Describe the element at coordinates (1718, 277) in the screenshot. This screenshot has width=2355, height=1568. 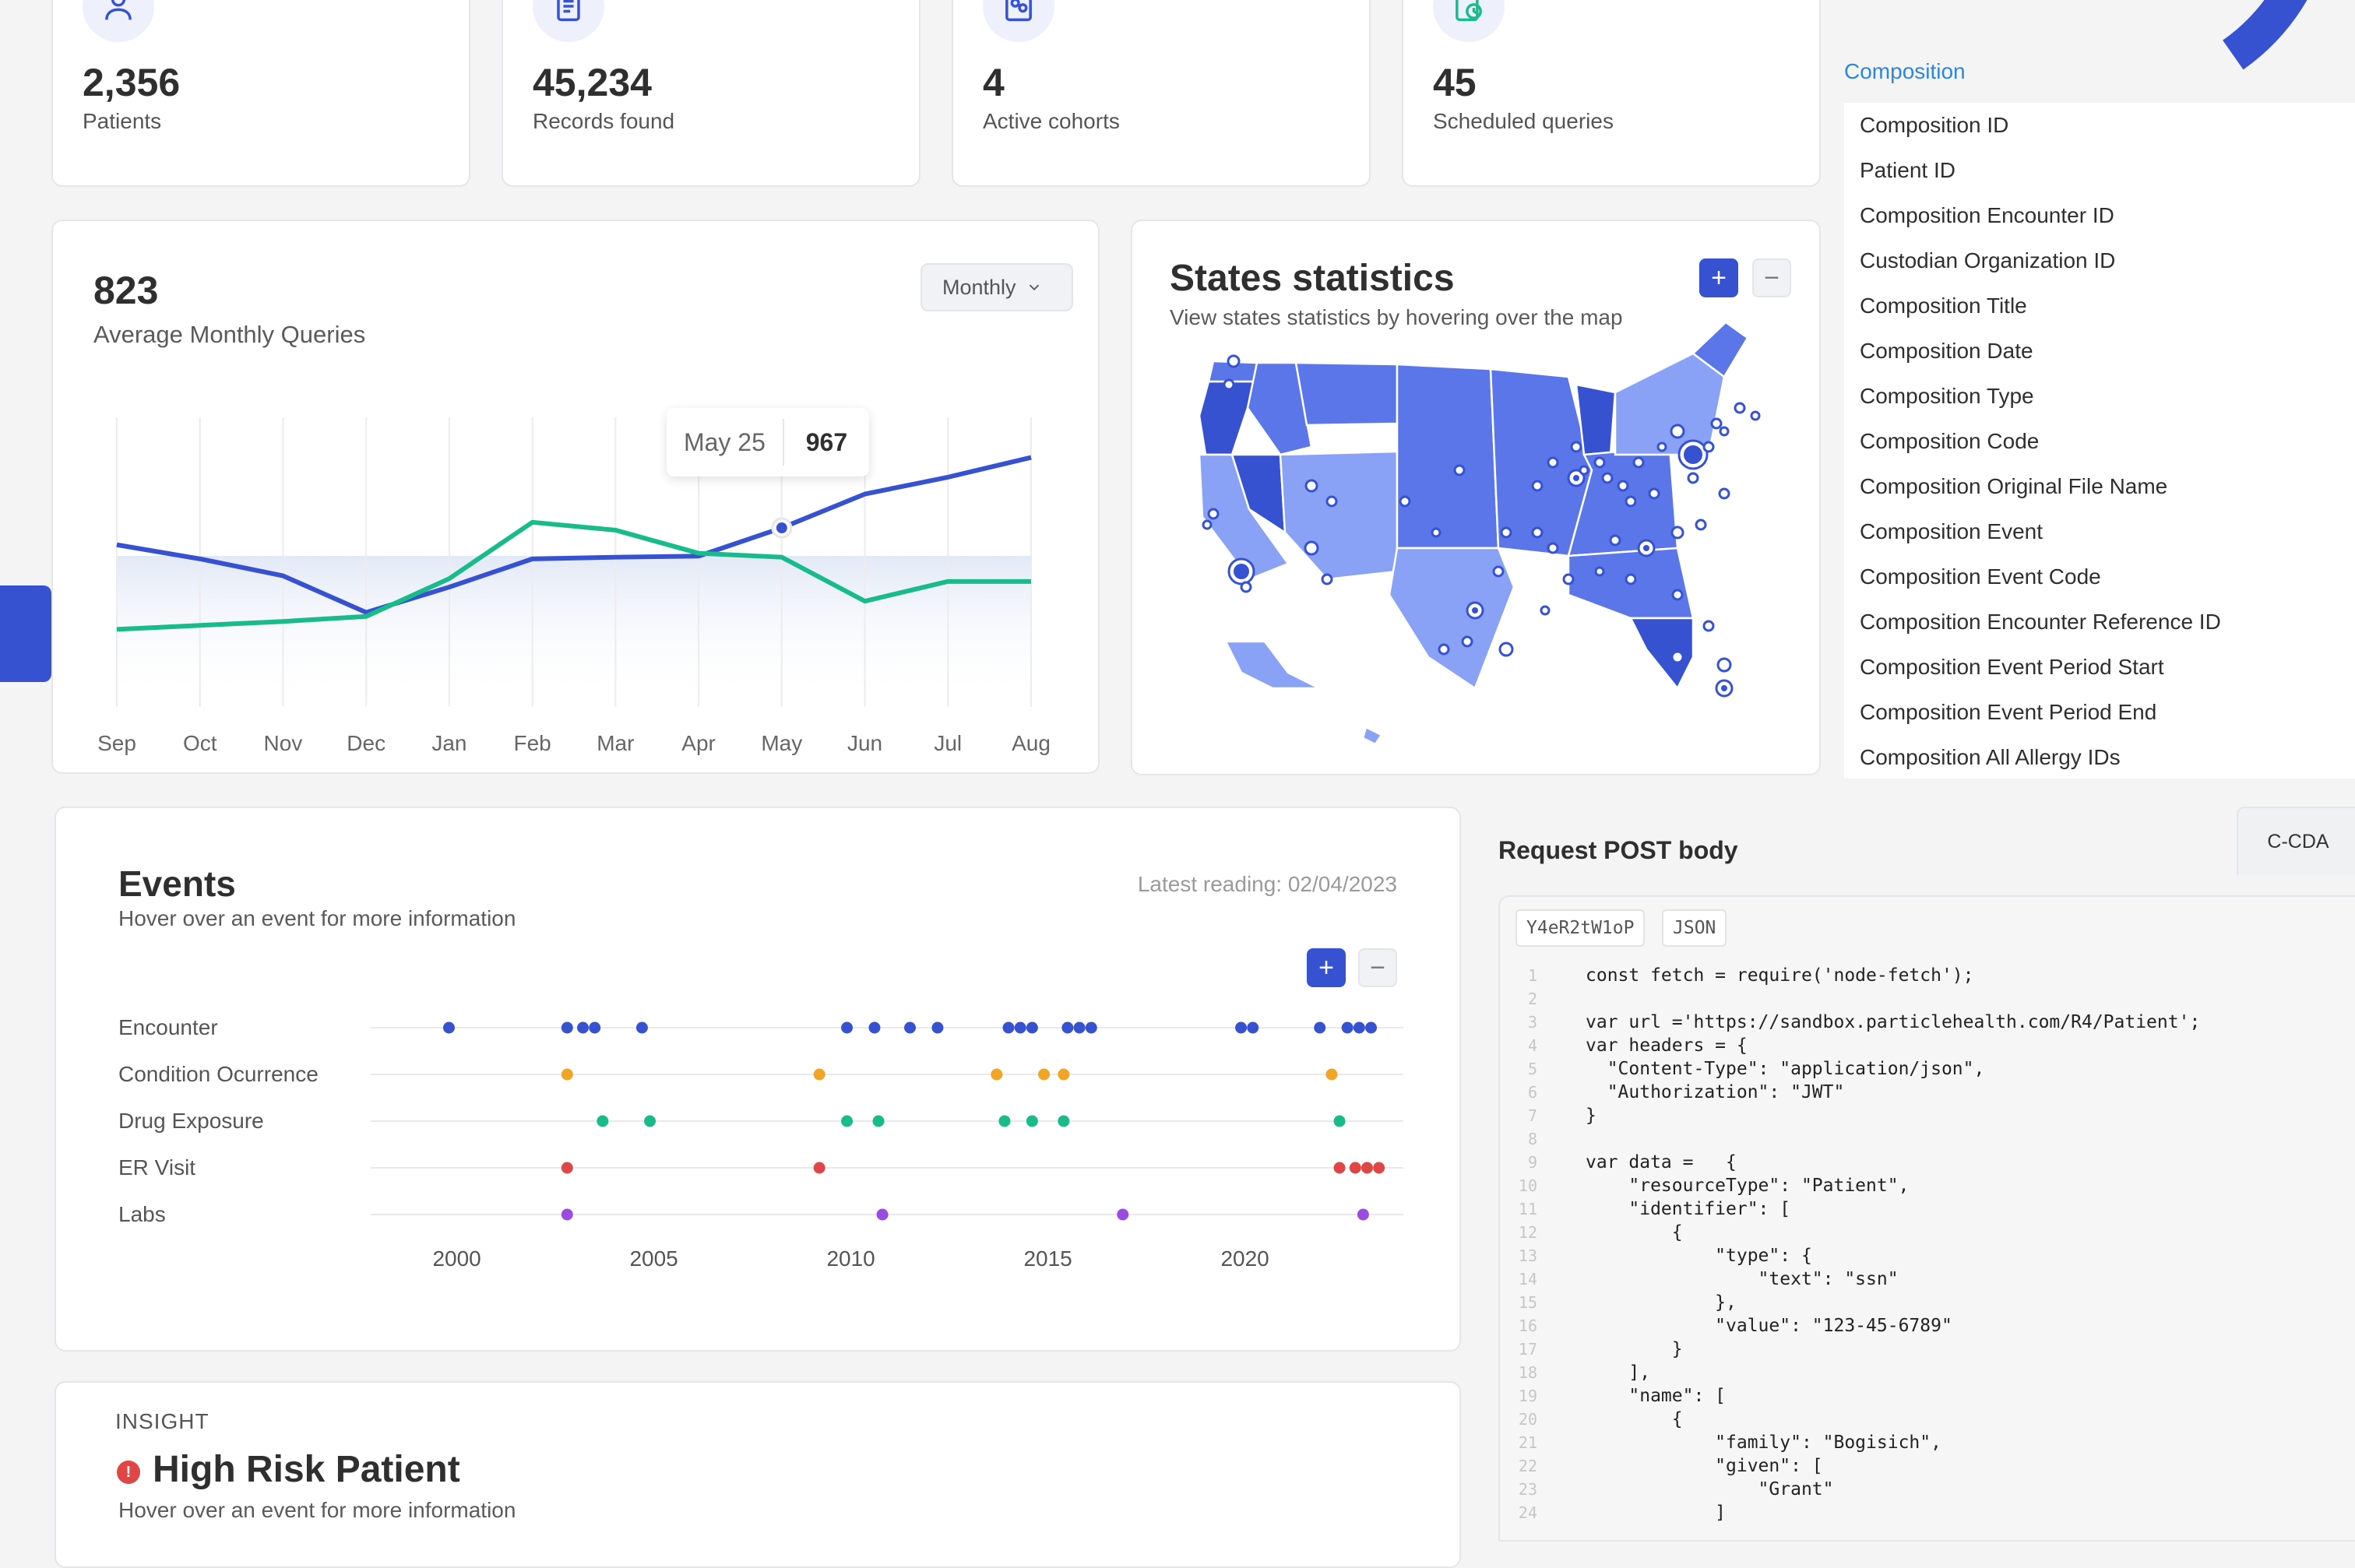
I see `map-zoom-in-button: +` at that location.